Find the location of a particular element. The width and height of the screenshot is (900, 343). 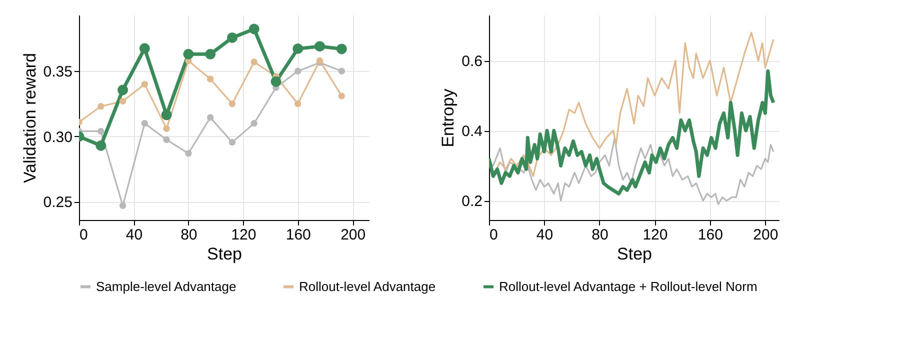

y-axis-title: Entropy is located at coordinates (448, 118).